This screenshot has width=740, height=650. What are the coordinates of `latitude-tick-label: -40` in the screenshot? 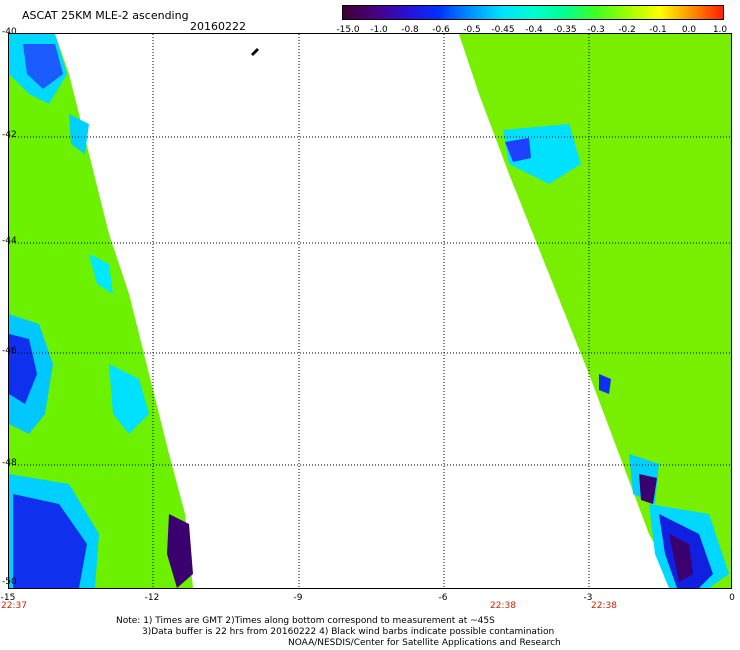 It's located at (9, 32).